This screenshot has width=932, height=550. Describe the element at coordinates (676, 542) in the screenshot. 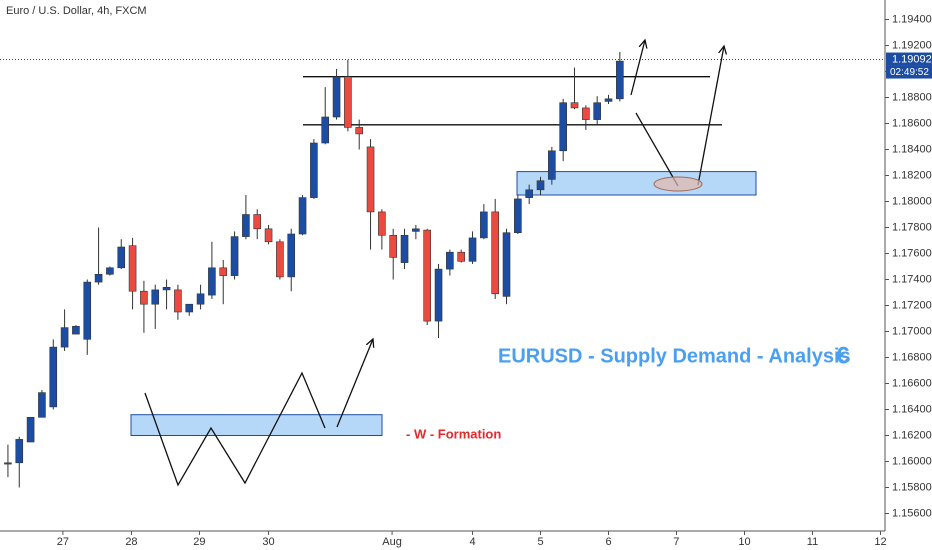

I see `x-tick-label: 7` at that location.